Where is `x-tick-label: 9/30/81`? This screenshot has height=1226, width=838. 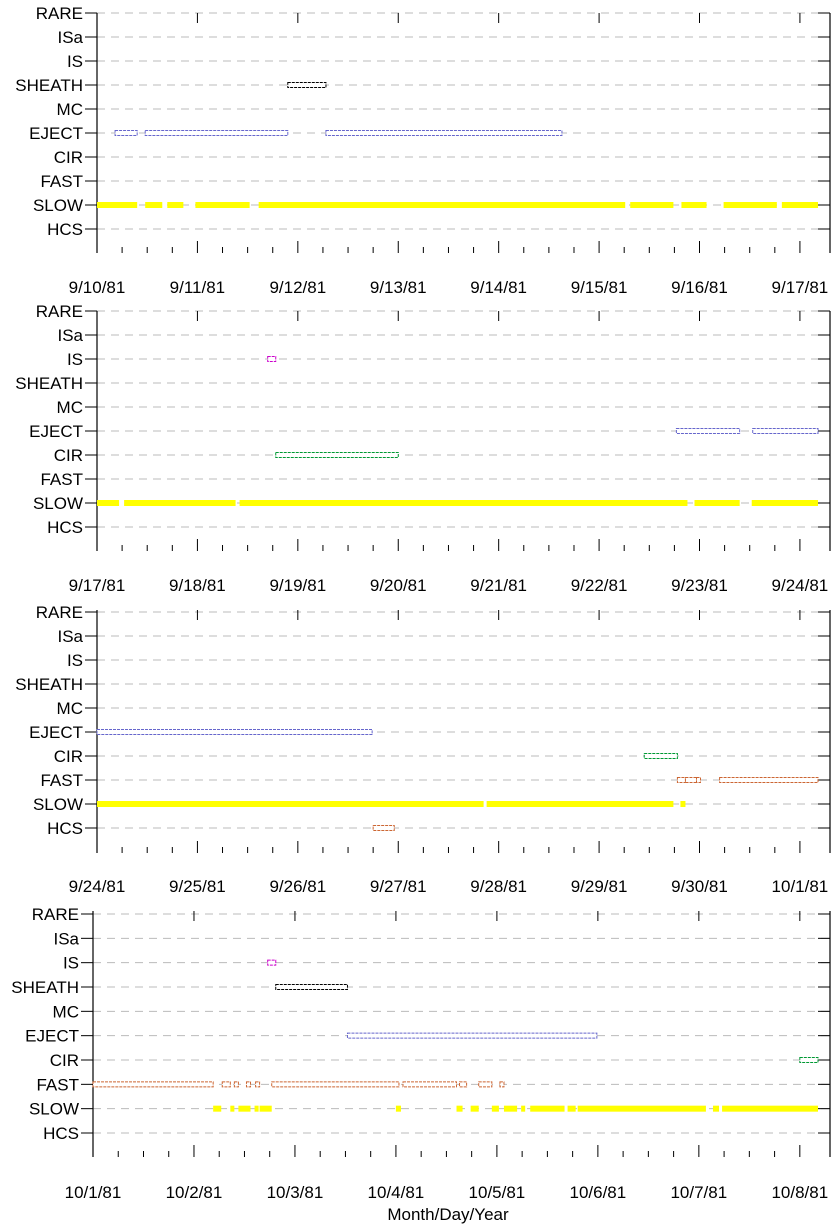
x-tick-label: 9/30/81 is located at coordinates (699, 886).